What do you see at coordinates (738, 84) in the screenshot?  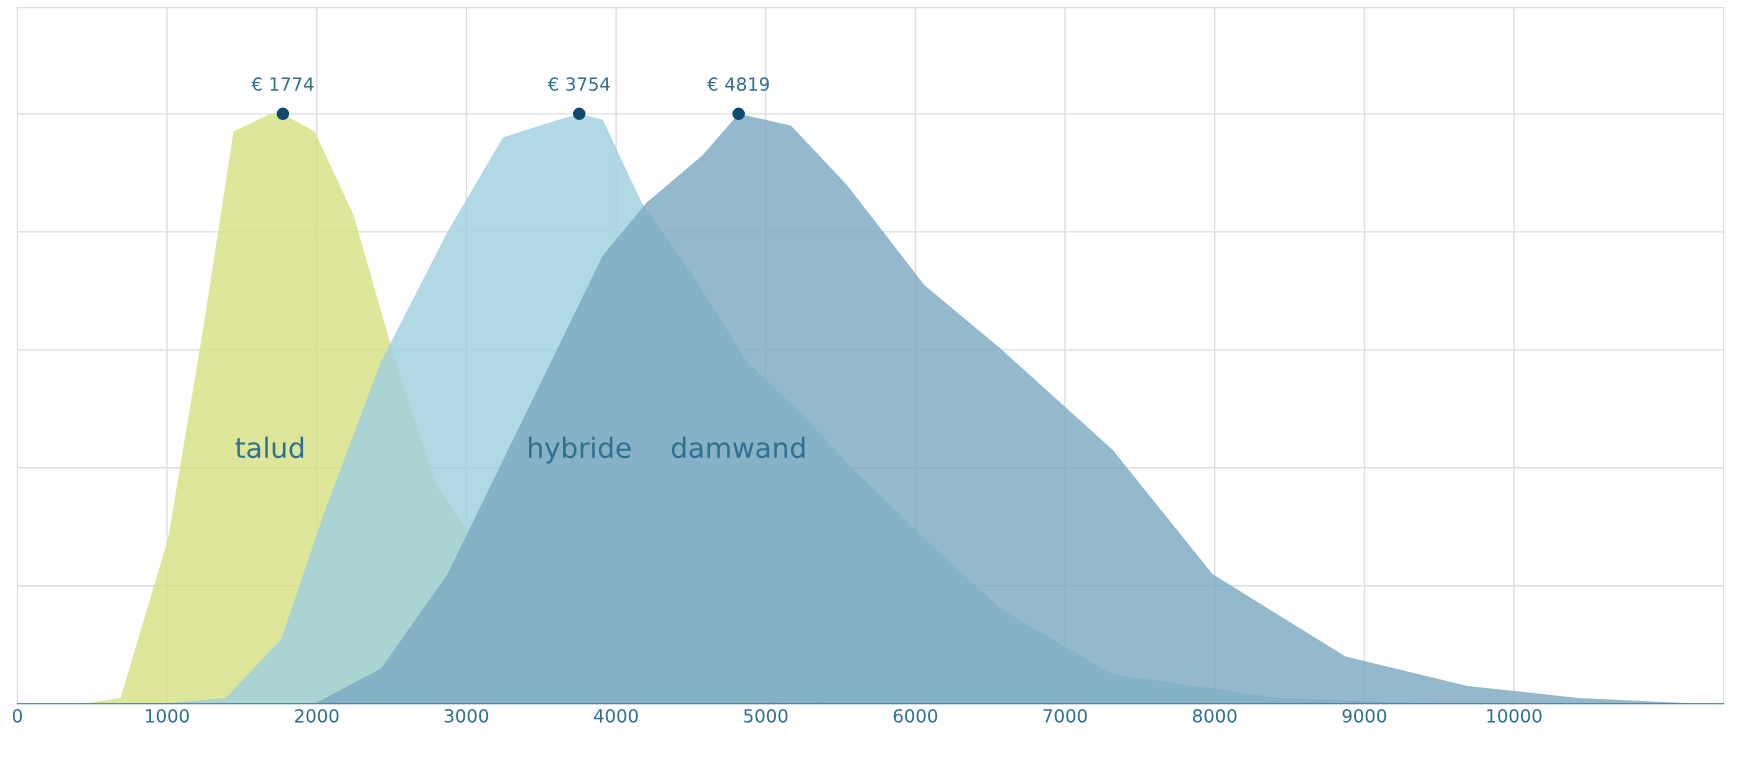 I see `annotation: € 4819` at bounding box center [738, 84].